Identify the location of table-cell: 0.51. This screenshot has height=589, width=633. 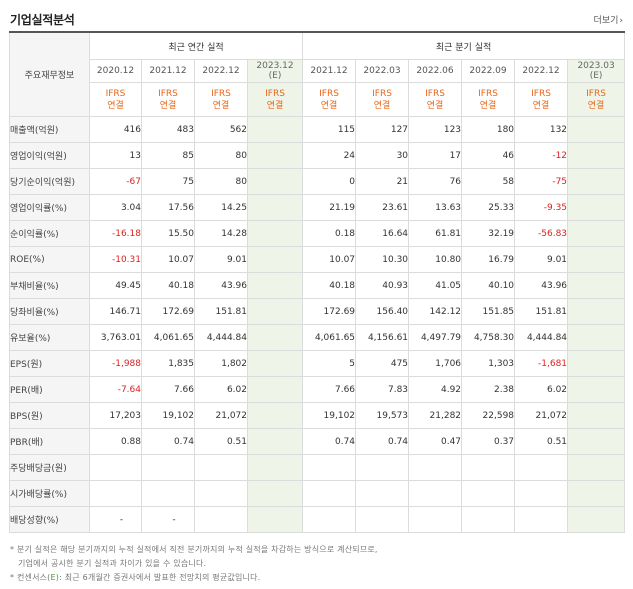
(541, 441).